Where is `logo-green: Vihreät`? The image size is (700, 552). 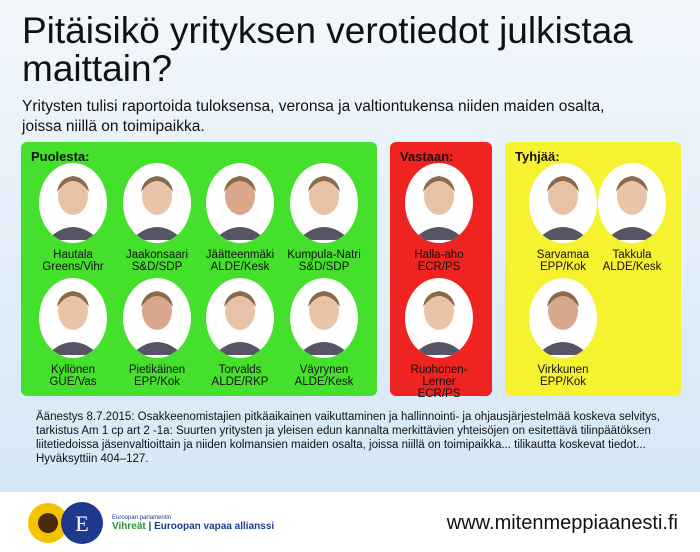
logo-green: Vihreät is located at coordinates (129, 526).